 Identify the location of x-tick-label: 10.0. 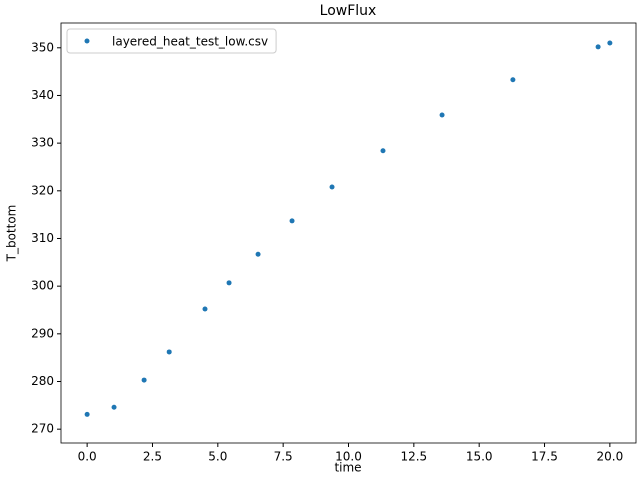
(348, 457).